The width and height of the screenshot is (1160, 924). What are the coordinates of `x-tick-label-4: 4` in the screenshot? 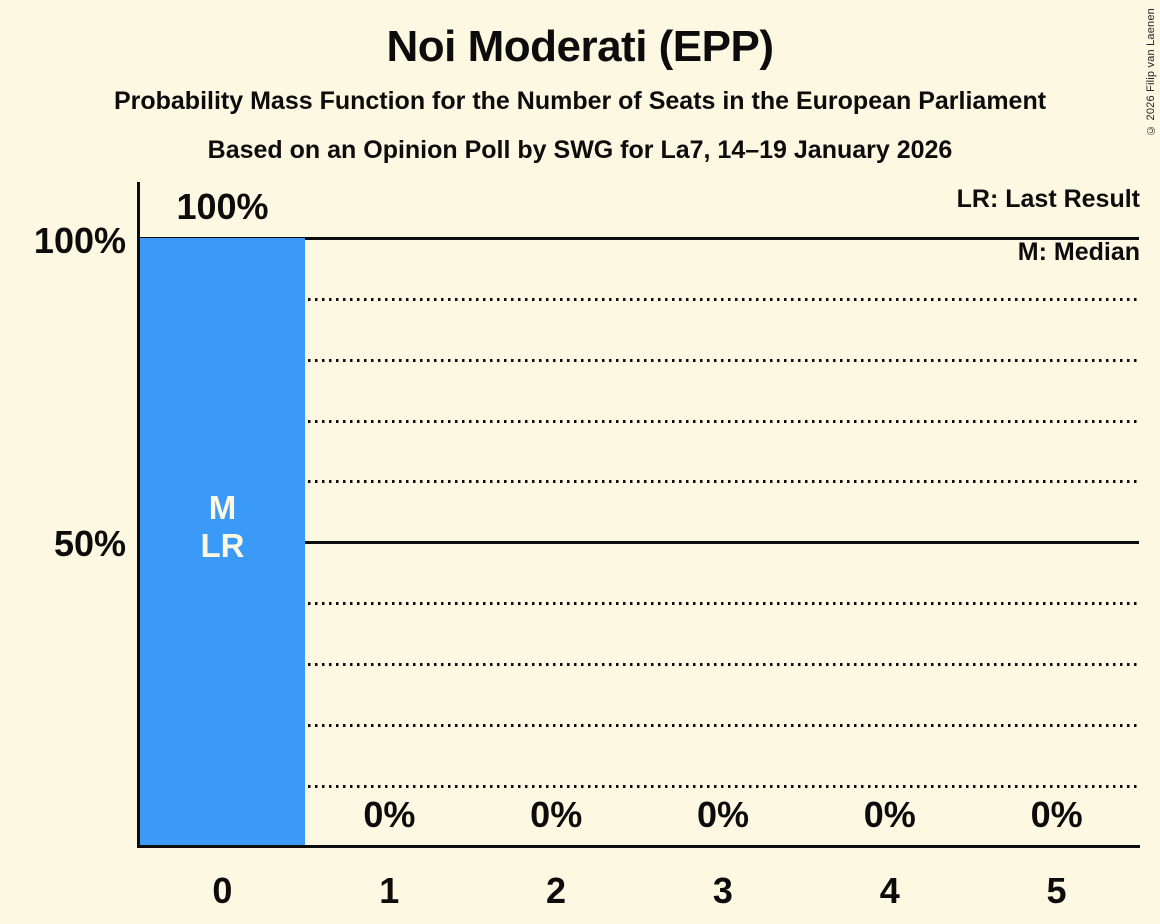 It's located at (889, 890).